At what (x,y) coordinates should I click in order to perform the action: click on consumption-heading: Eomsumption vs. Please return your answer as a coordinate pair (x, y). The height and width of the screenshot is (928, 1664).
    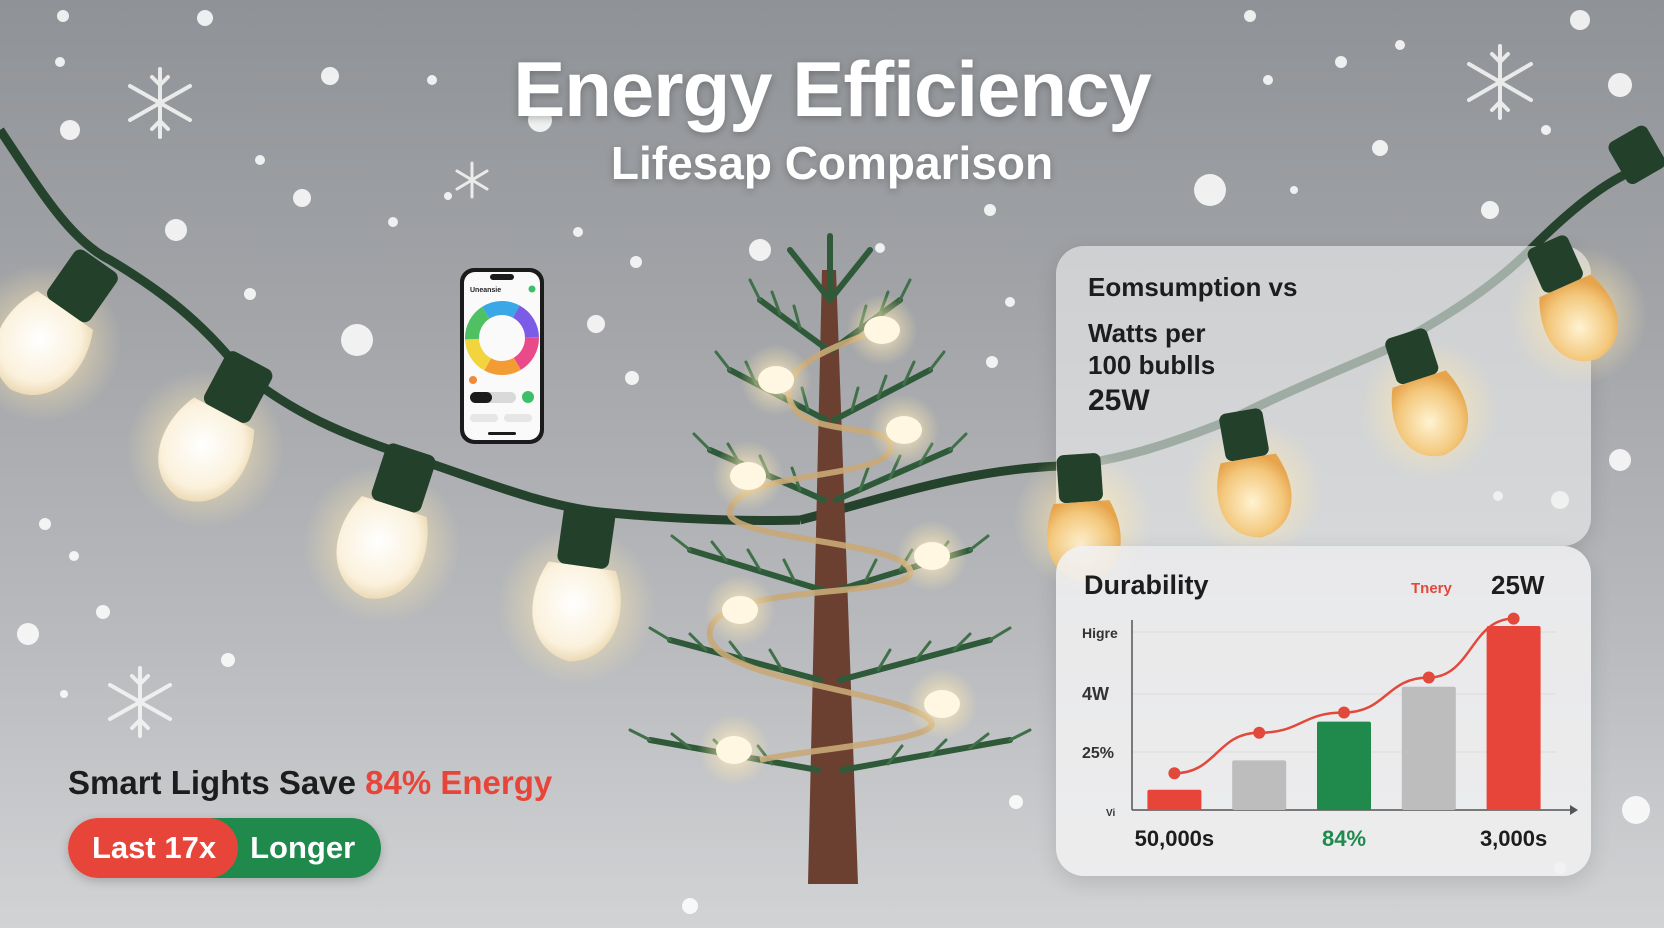
    Looking at the image, I should click on (1193, 287).